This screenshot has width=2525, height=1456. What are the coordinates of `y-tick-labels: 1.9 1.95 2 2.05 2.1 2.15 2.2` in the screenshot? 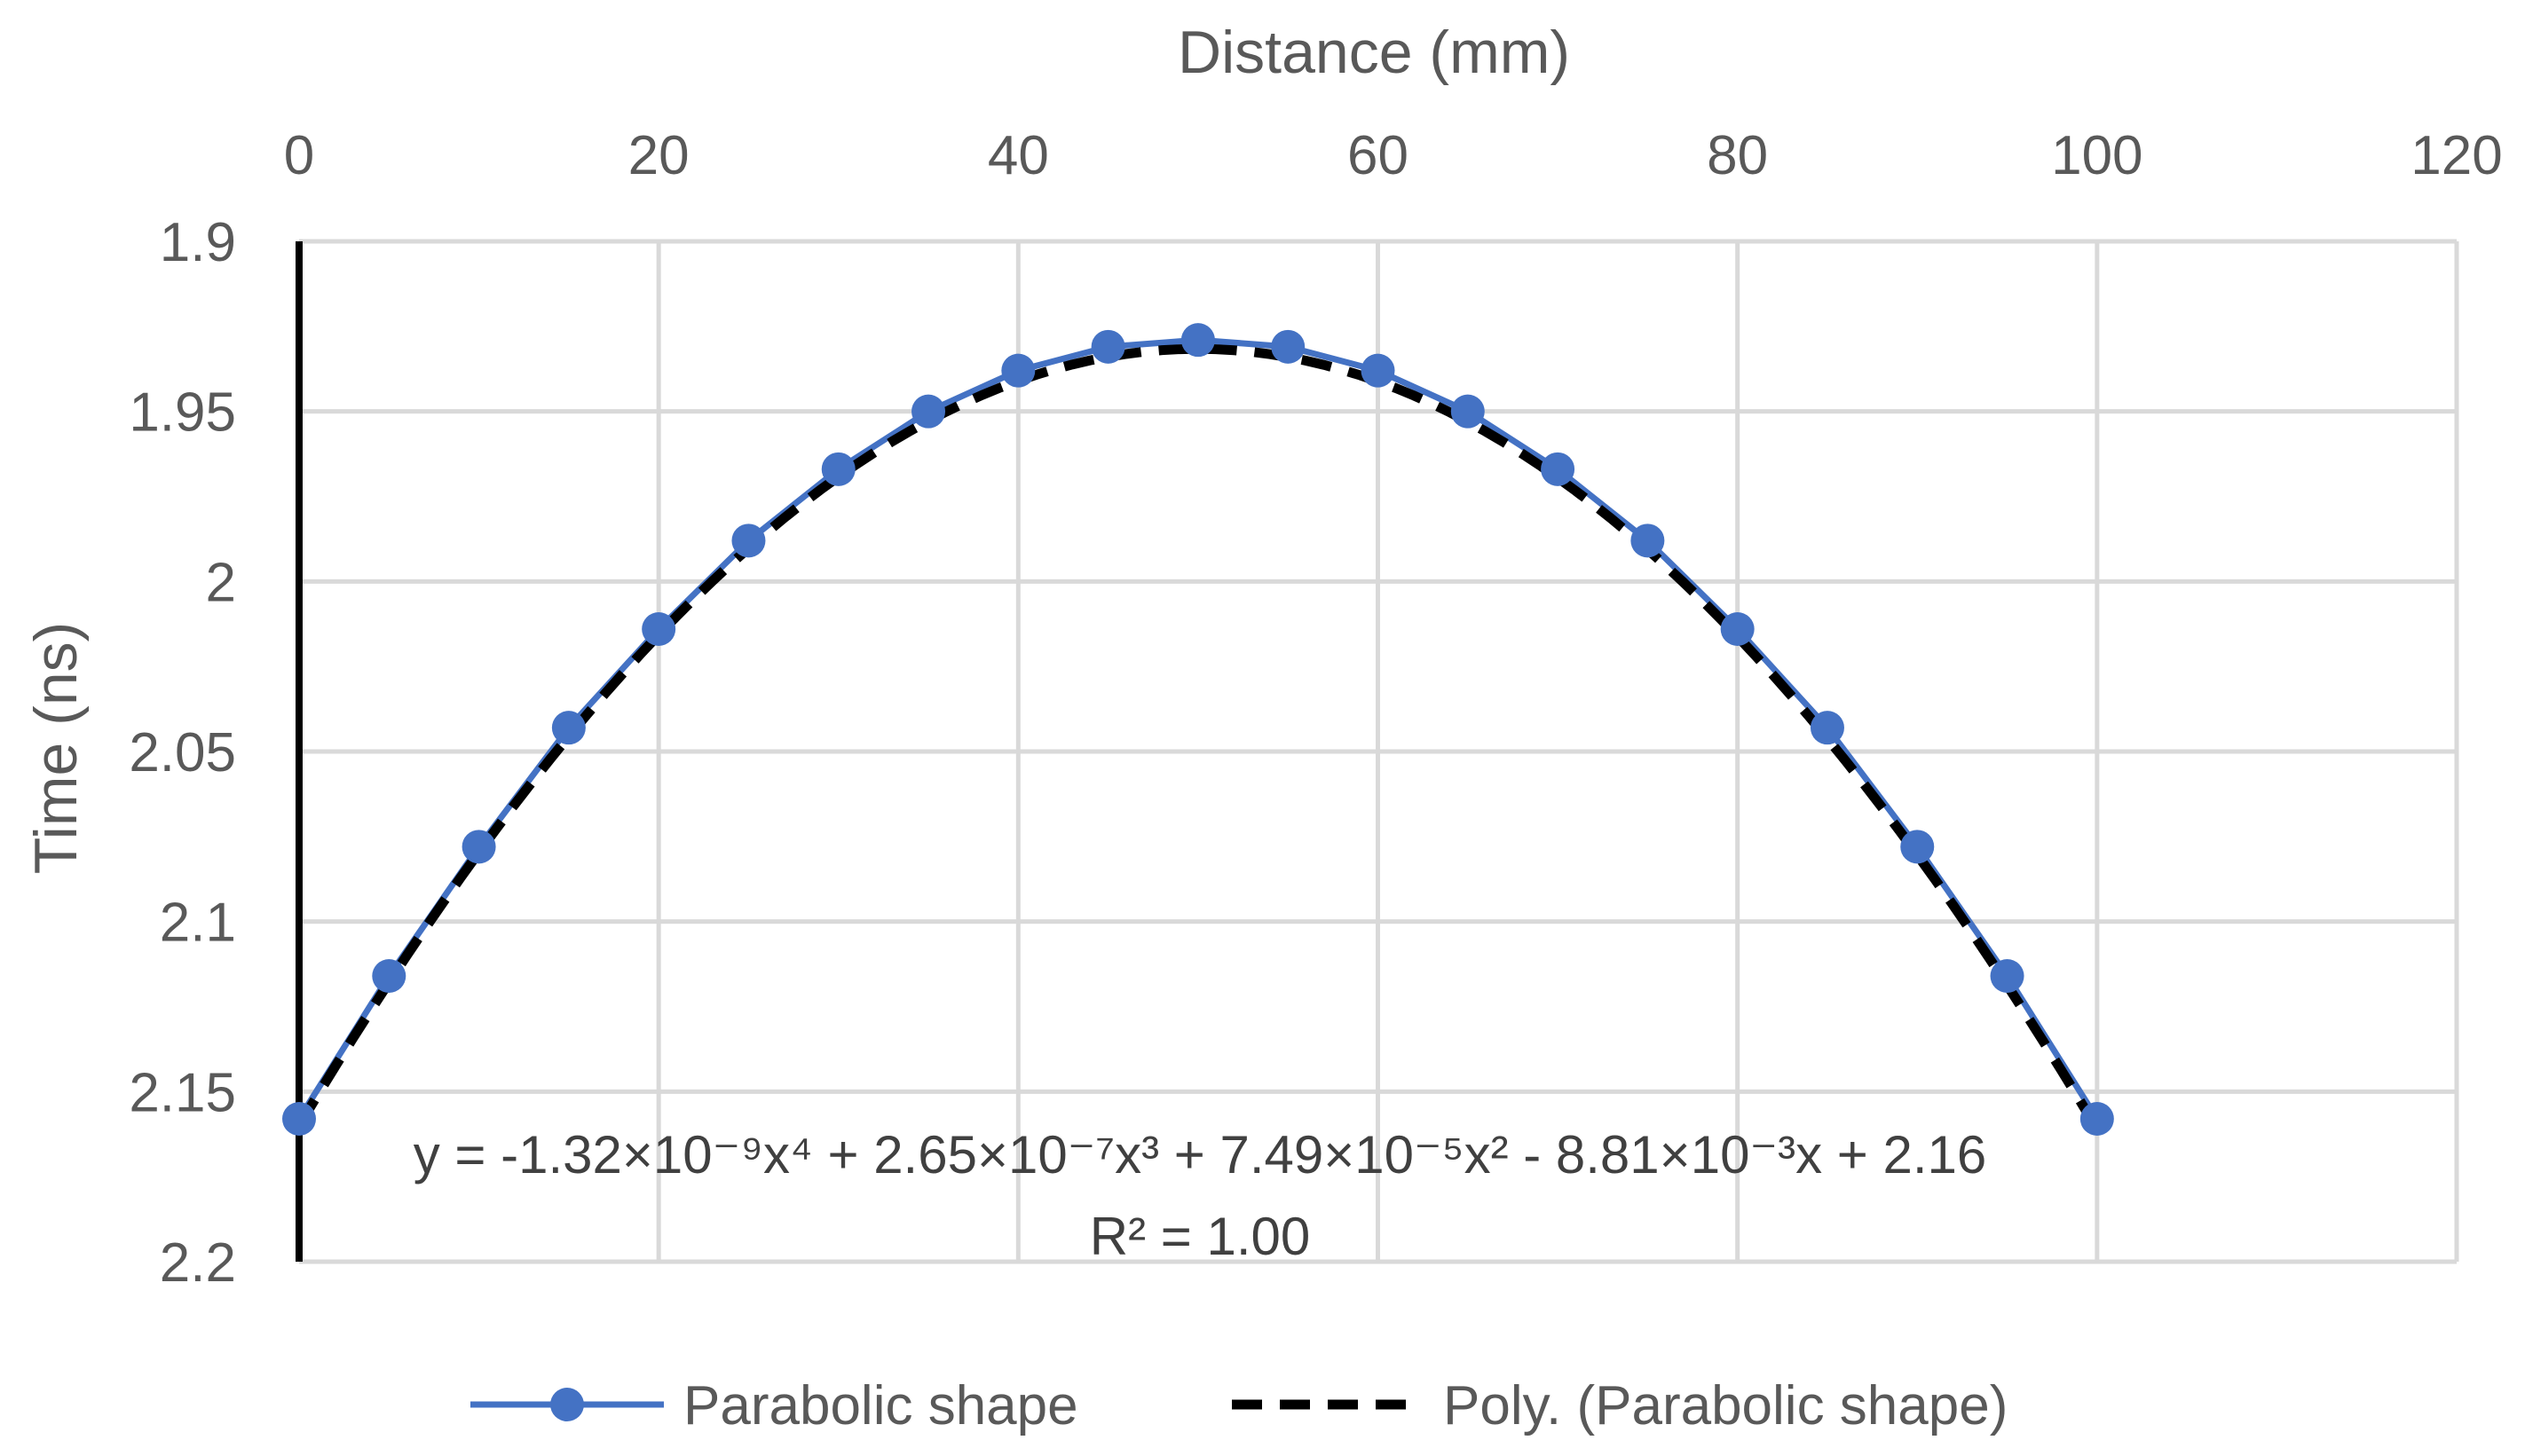 It's located at (182, 753).